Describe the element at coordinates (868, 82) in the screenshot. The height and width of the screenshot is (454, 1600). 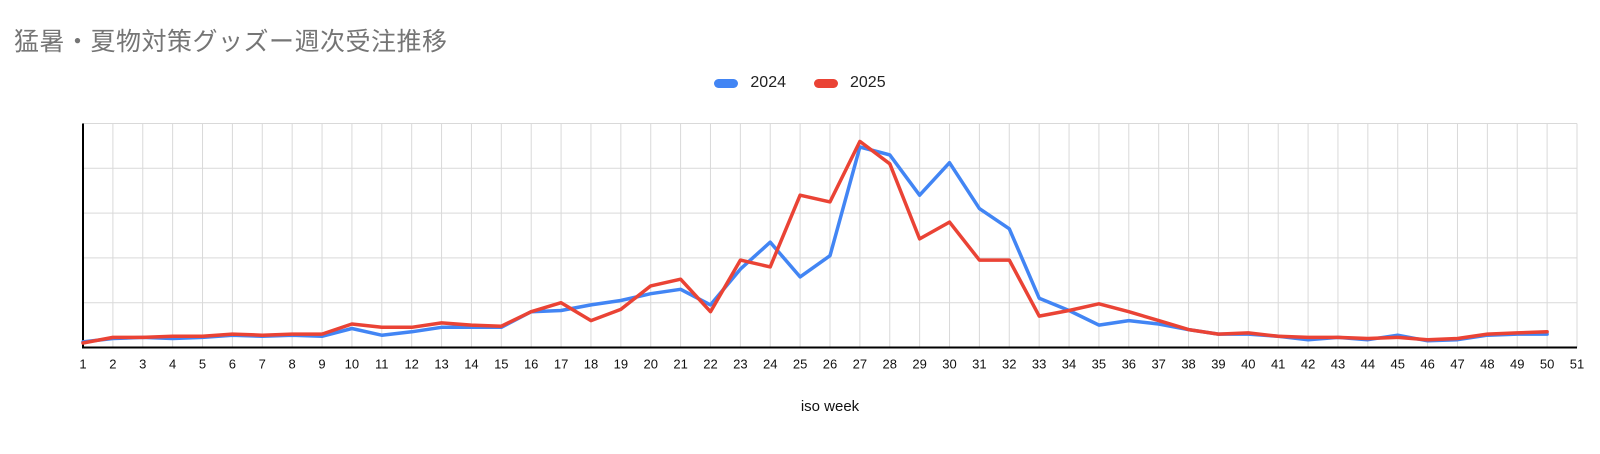
I see `legend-label-2025: 2025` at that location.